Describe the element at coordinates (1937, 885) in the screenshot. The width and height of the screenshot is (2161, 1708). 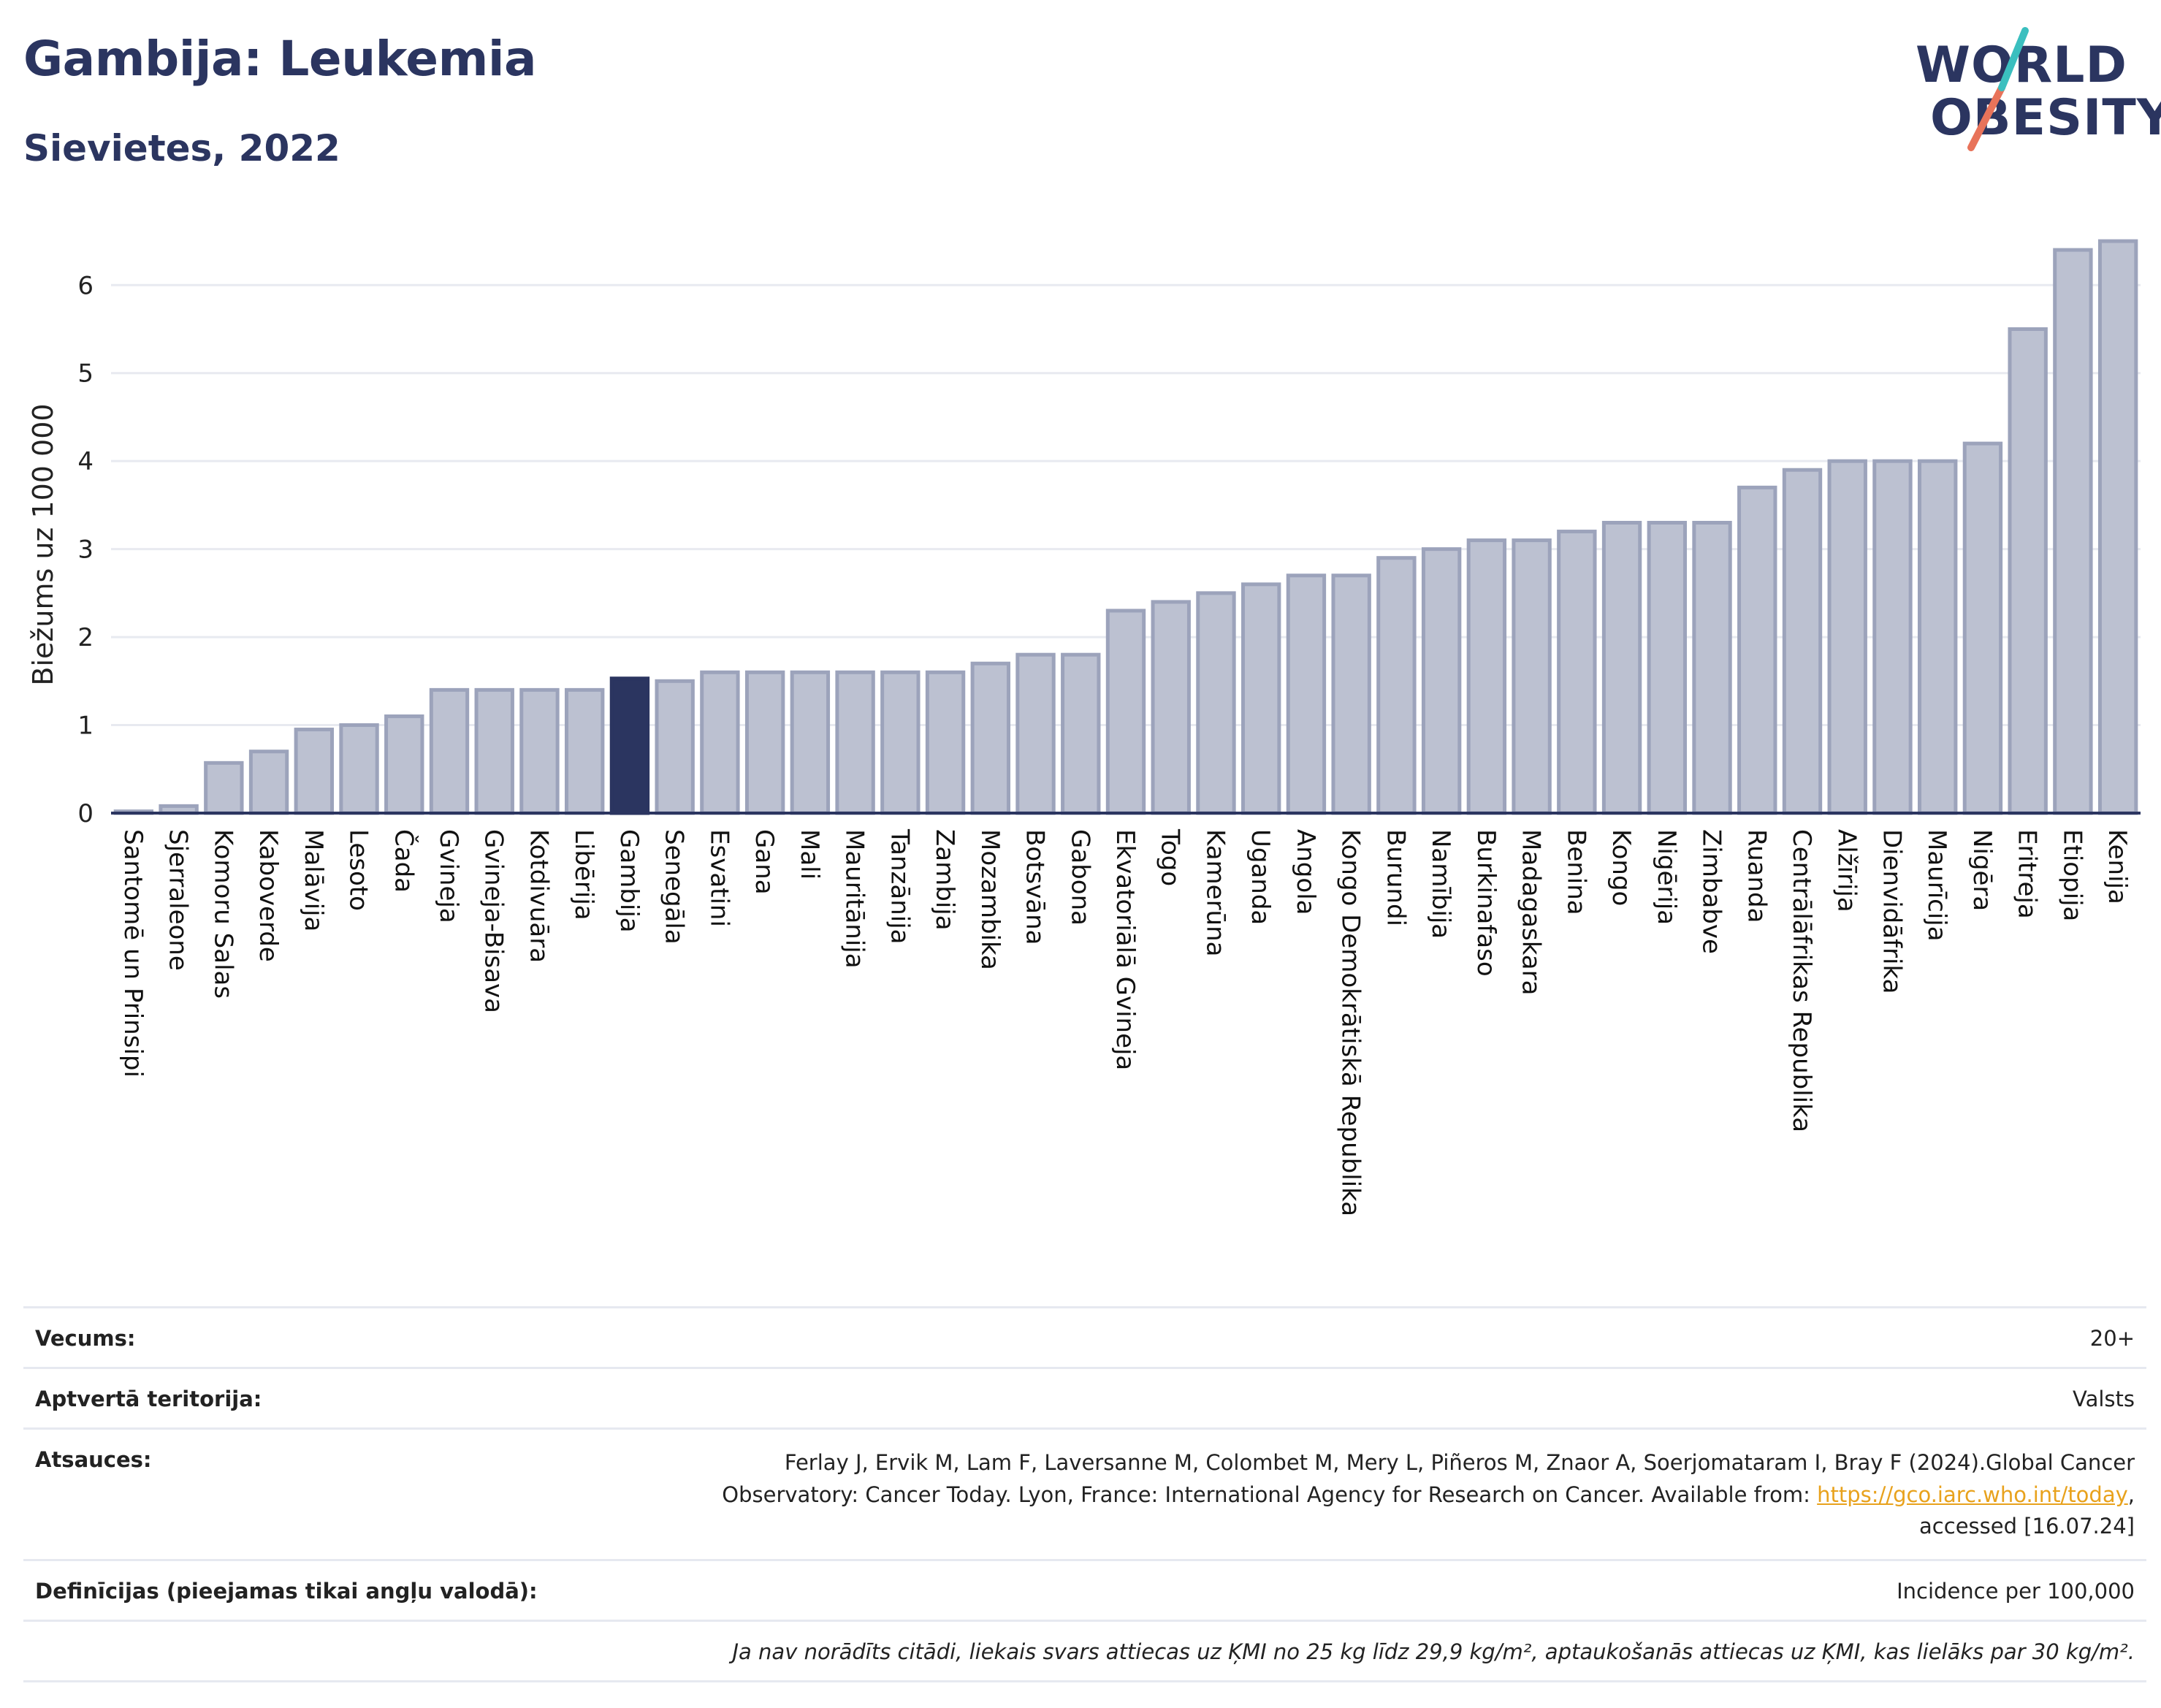
I see `x-tick-label: Maurīcija` at that location.